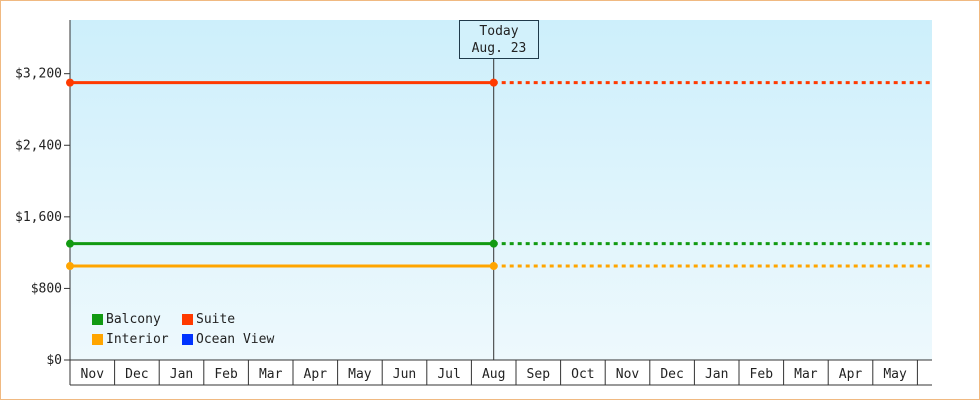 The width and height of the screenshot is (980, 400). I want to click on legend-swatch-ocean-view, so click(187, 339).